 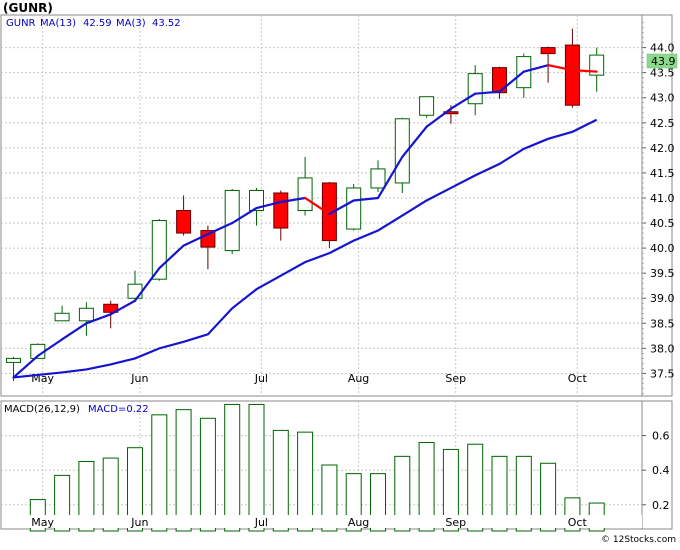 I want to click on chart-title: (GUNR), so click(x=28, y=8).